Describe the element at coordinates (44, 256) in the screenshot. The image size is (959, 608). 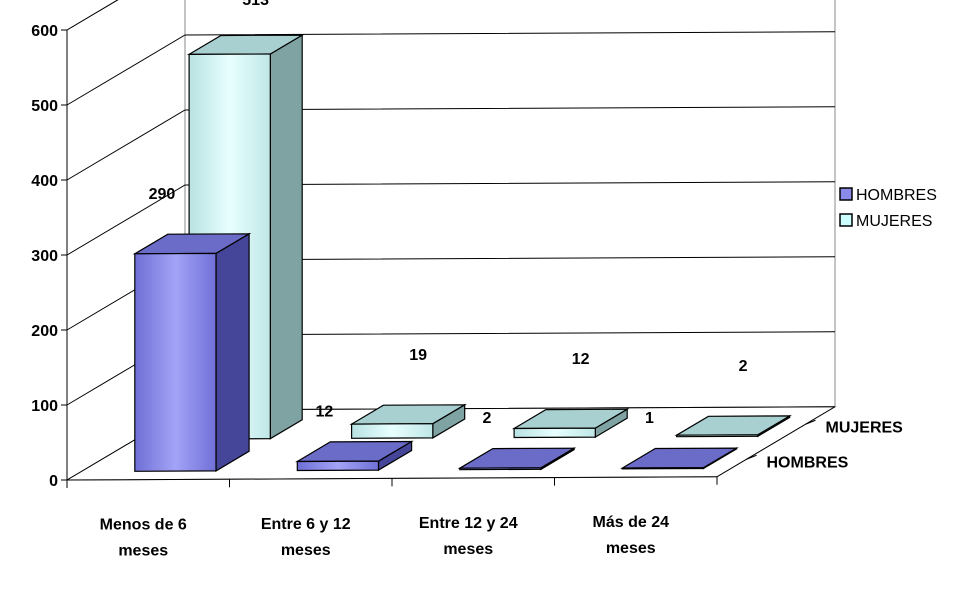
I see `y-tick-label: 300` at that location.